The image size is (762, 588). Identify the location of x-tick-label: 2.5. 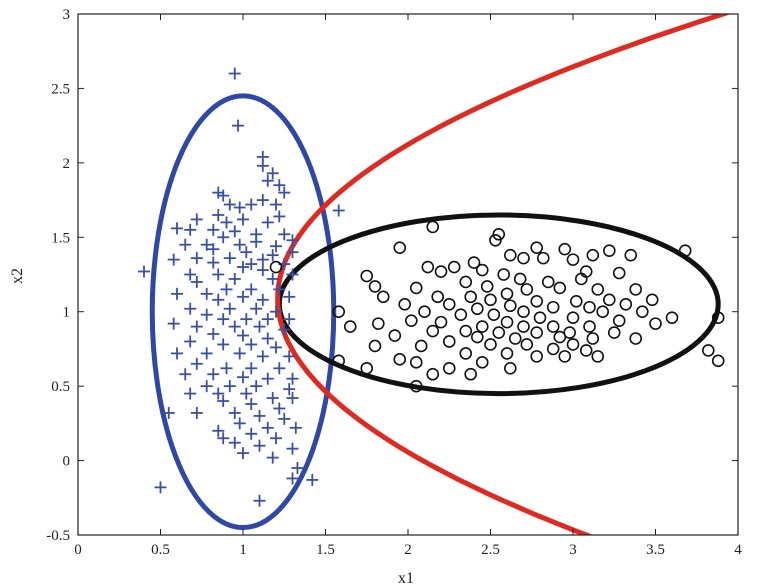
(490, 550).